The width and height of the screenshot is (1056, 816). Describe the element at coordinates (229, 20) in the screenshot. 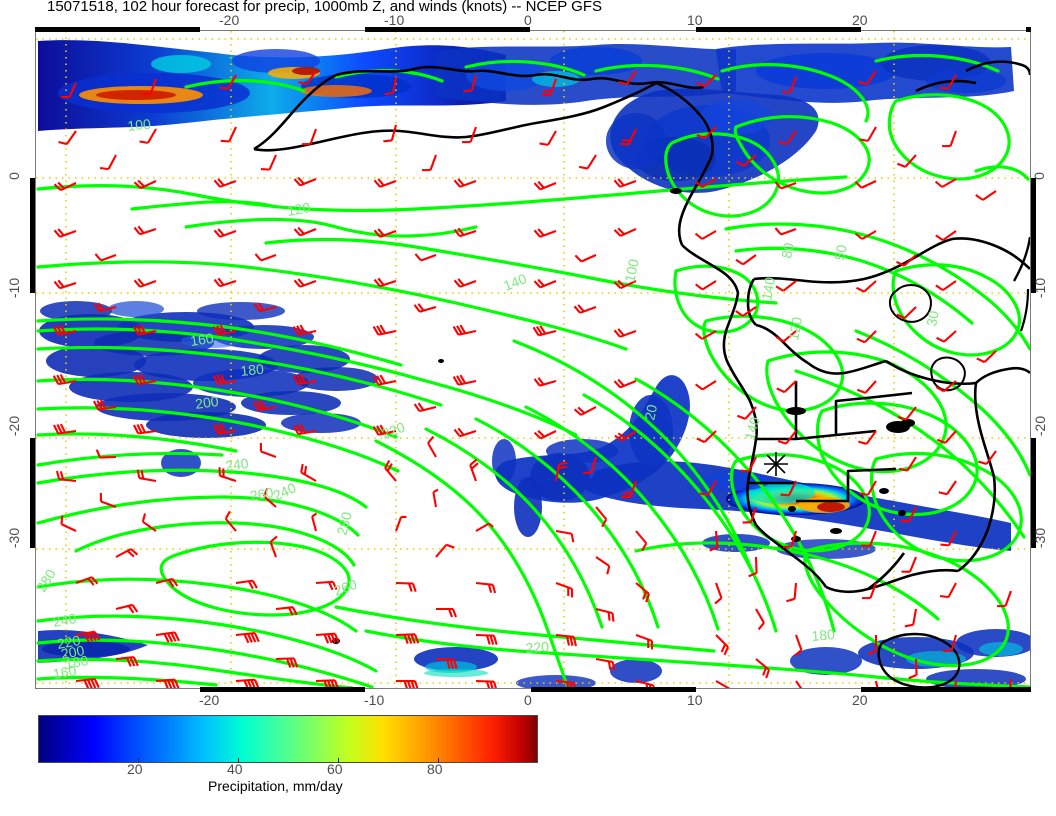

I see `xtick-top-0: -20` at that location.